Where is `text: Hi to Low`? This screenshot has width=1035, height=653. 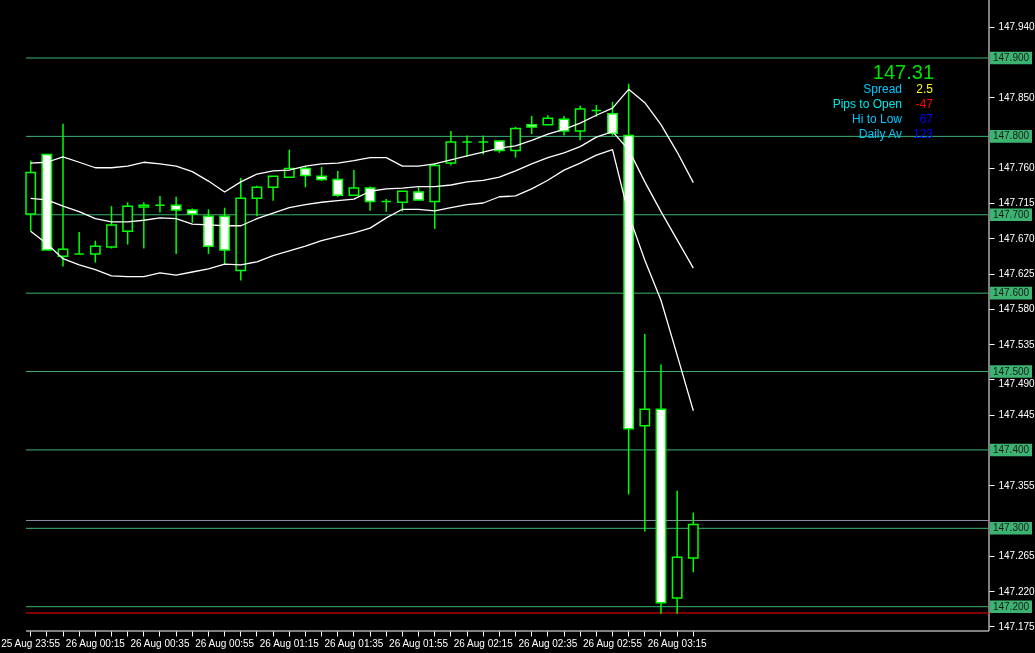 text: Hi to Low is located at coordinates (877, 119).